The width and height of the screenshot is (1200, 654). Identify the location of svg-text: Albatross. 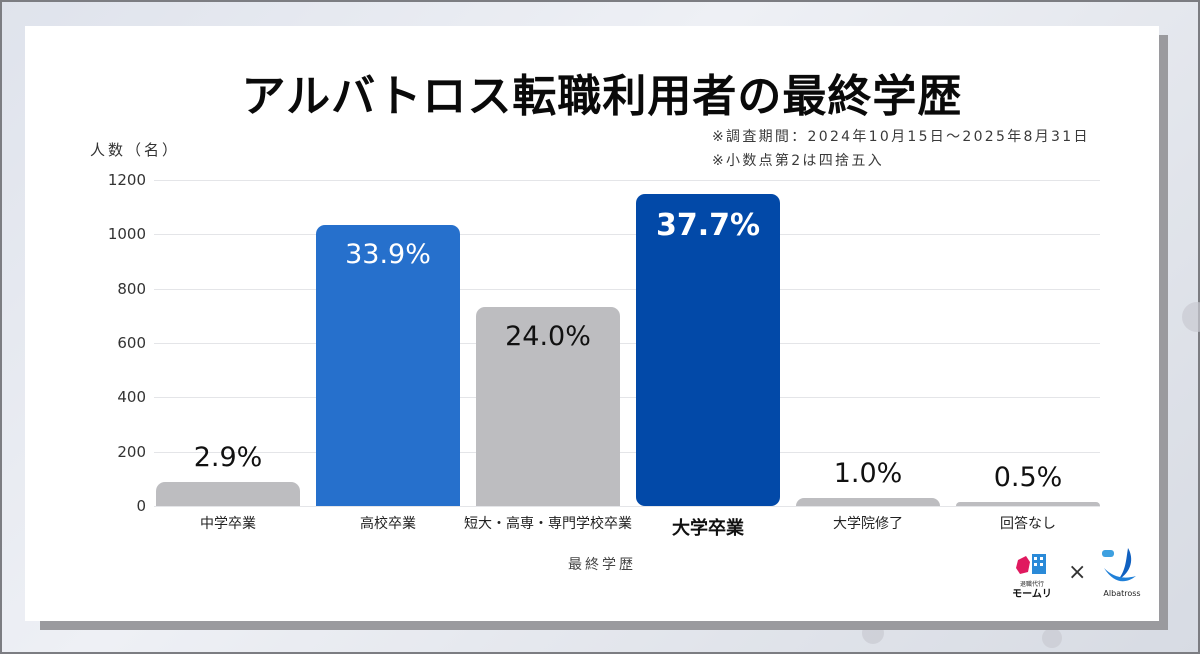
(1121, 593).